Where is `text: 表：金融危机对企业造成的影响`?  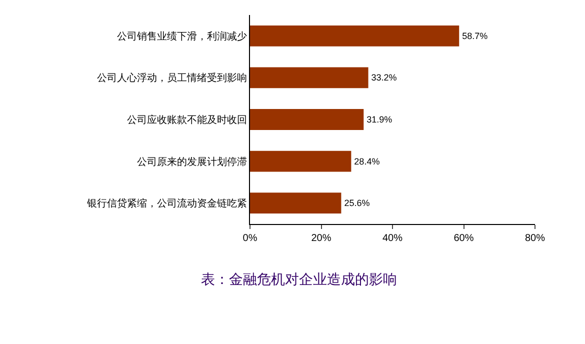
text: 表：金融危机对企业造成的影响 is located at coordinates (299, 280).